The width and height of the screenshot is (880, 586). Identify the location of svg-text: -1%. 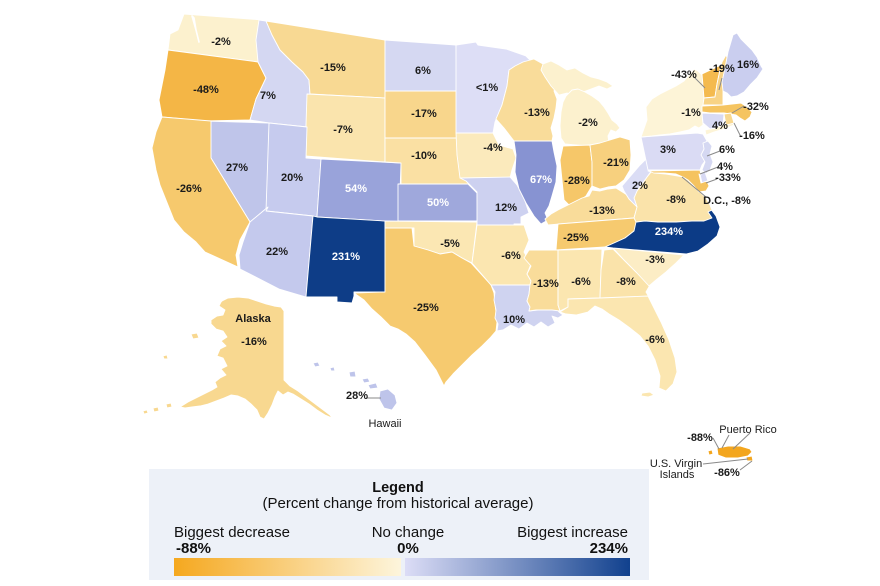
(691, 113).